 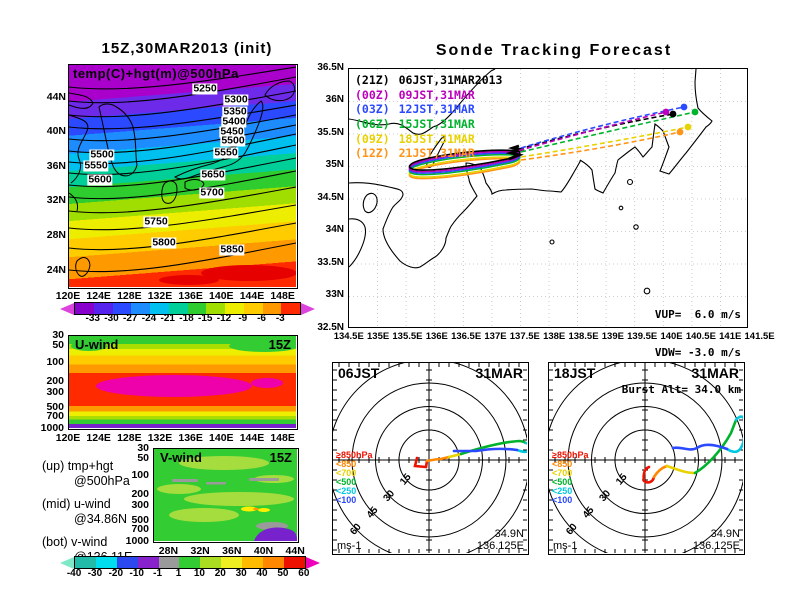 What do you see at coordinates (697, 352) in the screenshot?
I see `vdw-value: VDW= -3.0 m/s` at bounding box center [697, 352].